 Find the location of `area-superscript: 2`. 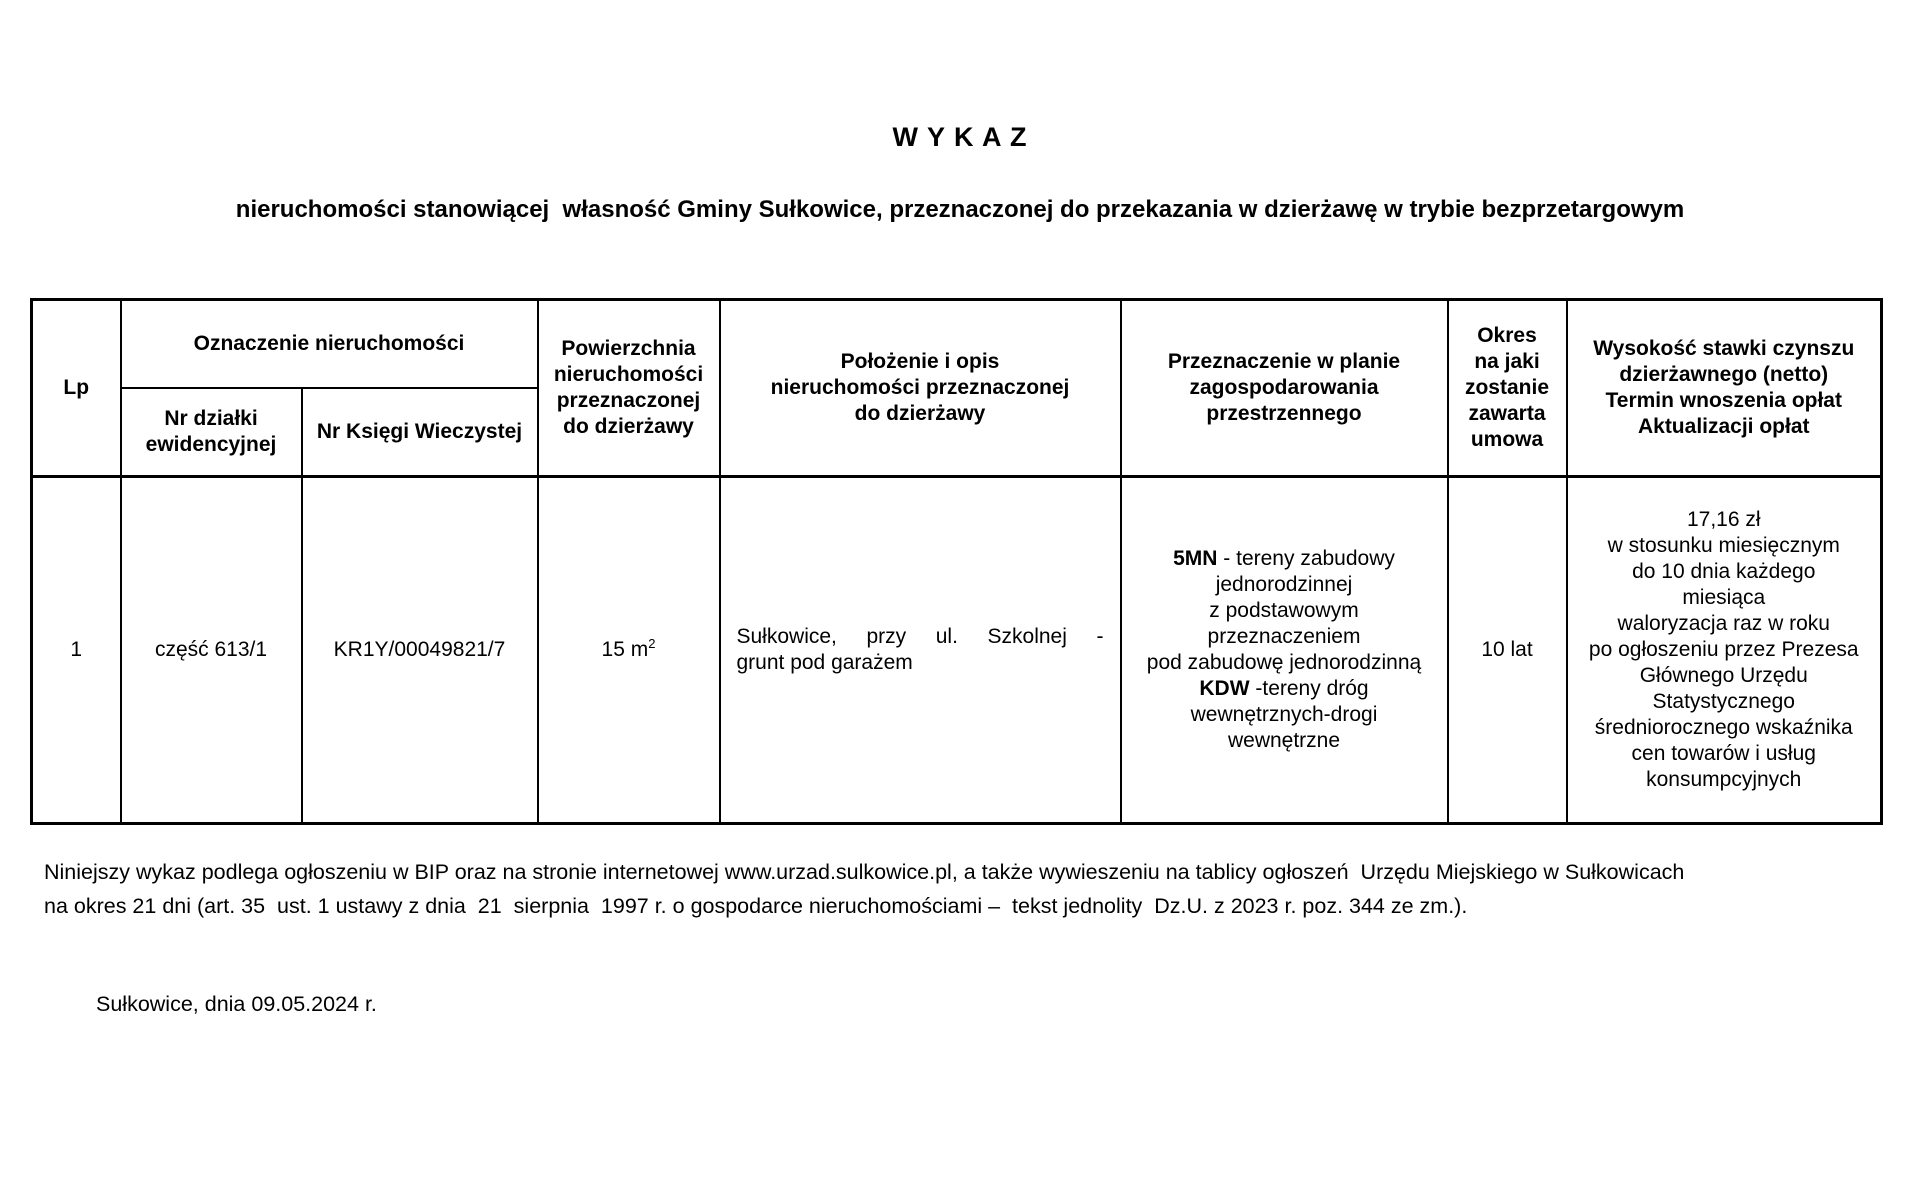

area-superscript: 2 is located at coordinates (652, 643).